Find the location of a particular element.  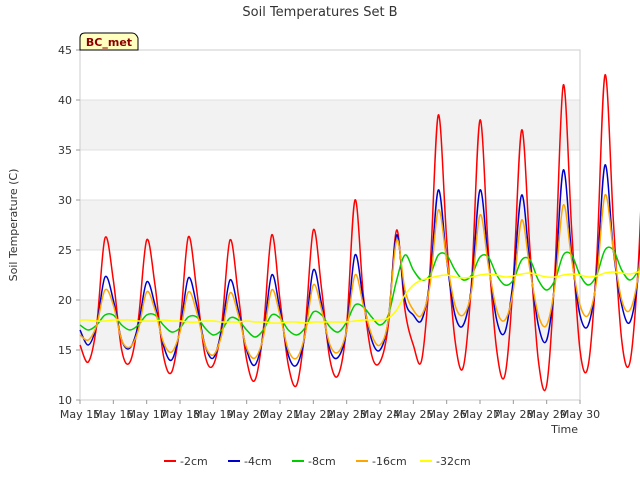

y-tick-label: 25 is located at coordinates (65, 250).